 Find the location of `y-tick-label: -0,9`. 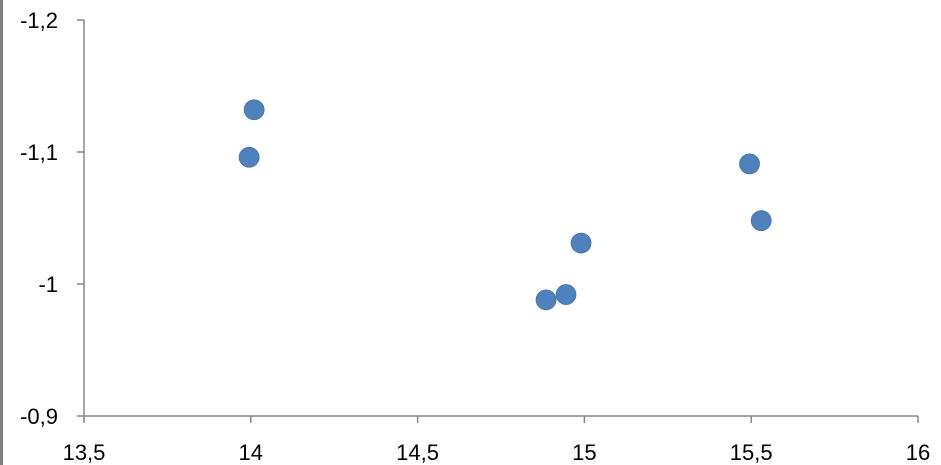

y-tick-label: -0,9 is located at coordinates (39, 416).